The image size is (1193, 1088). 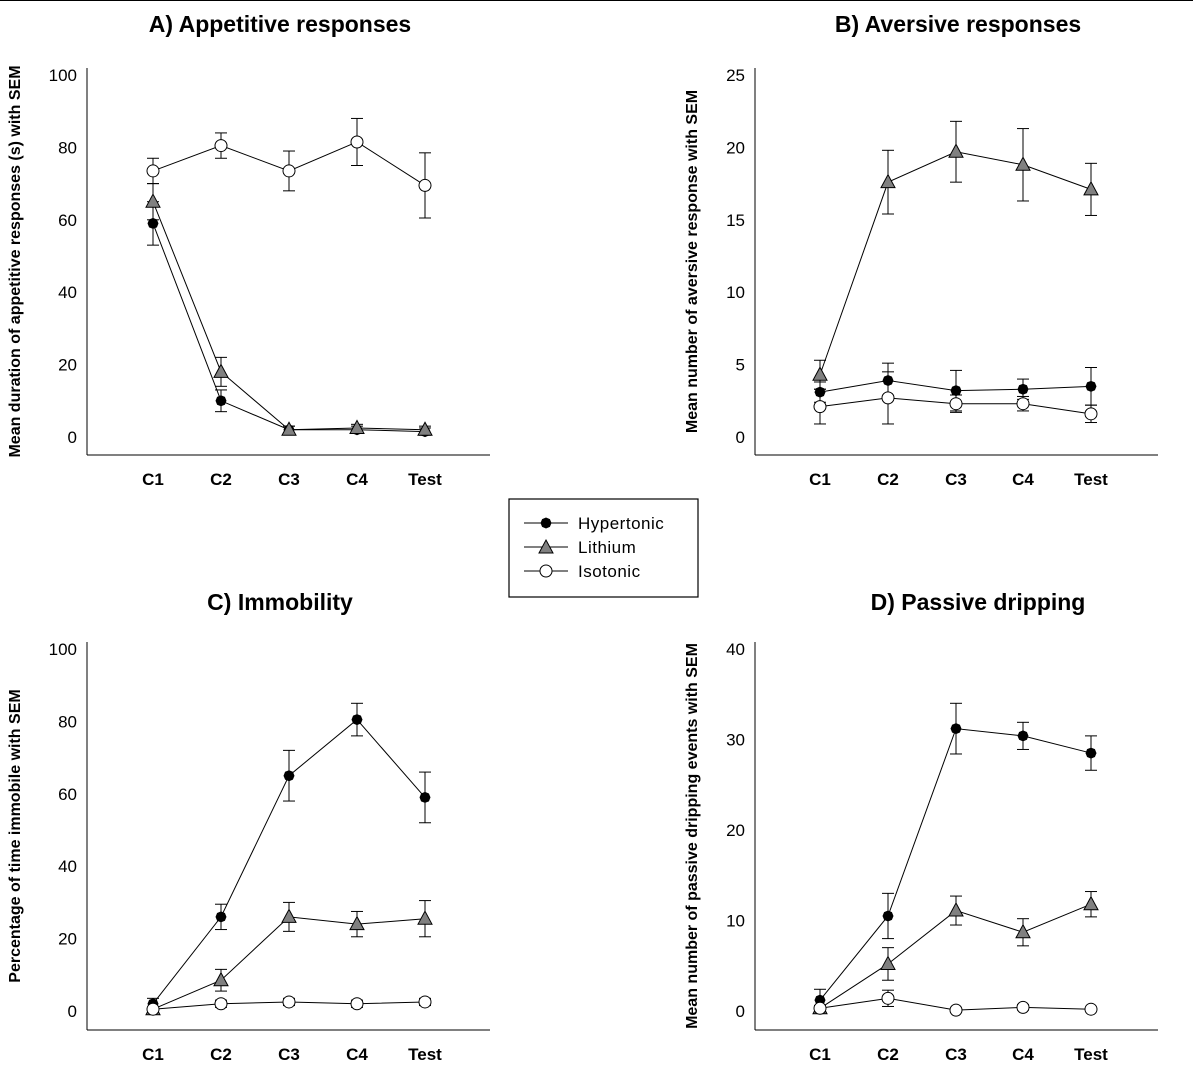 What do you see at coordinates (1091, 479) in the screenshot?
I see `panel-b-xtick-label: Test` at bounding box center [1091, 479].